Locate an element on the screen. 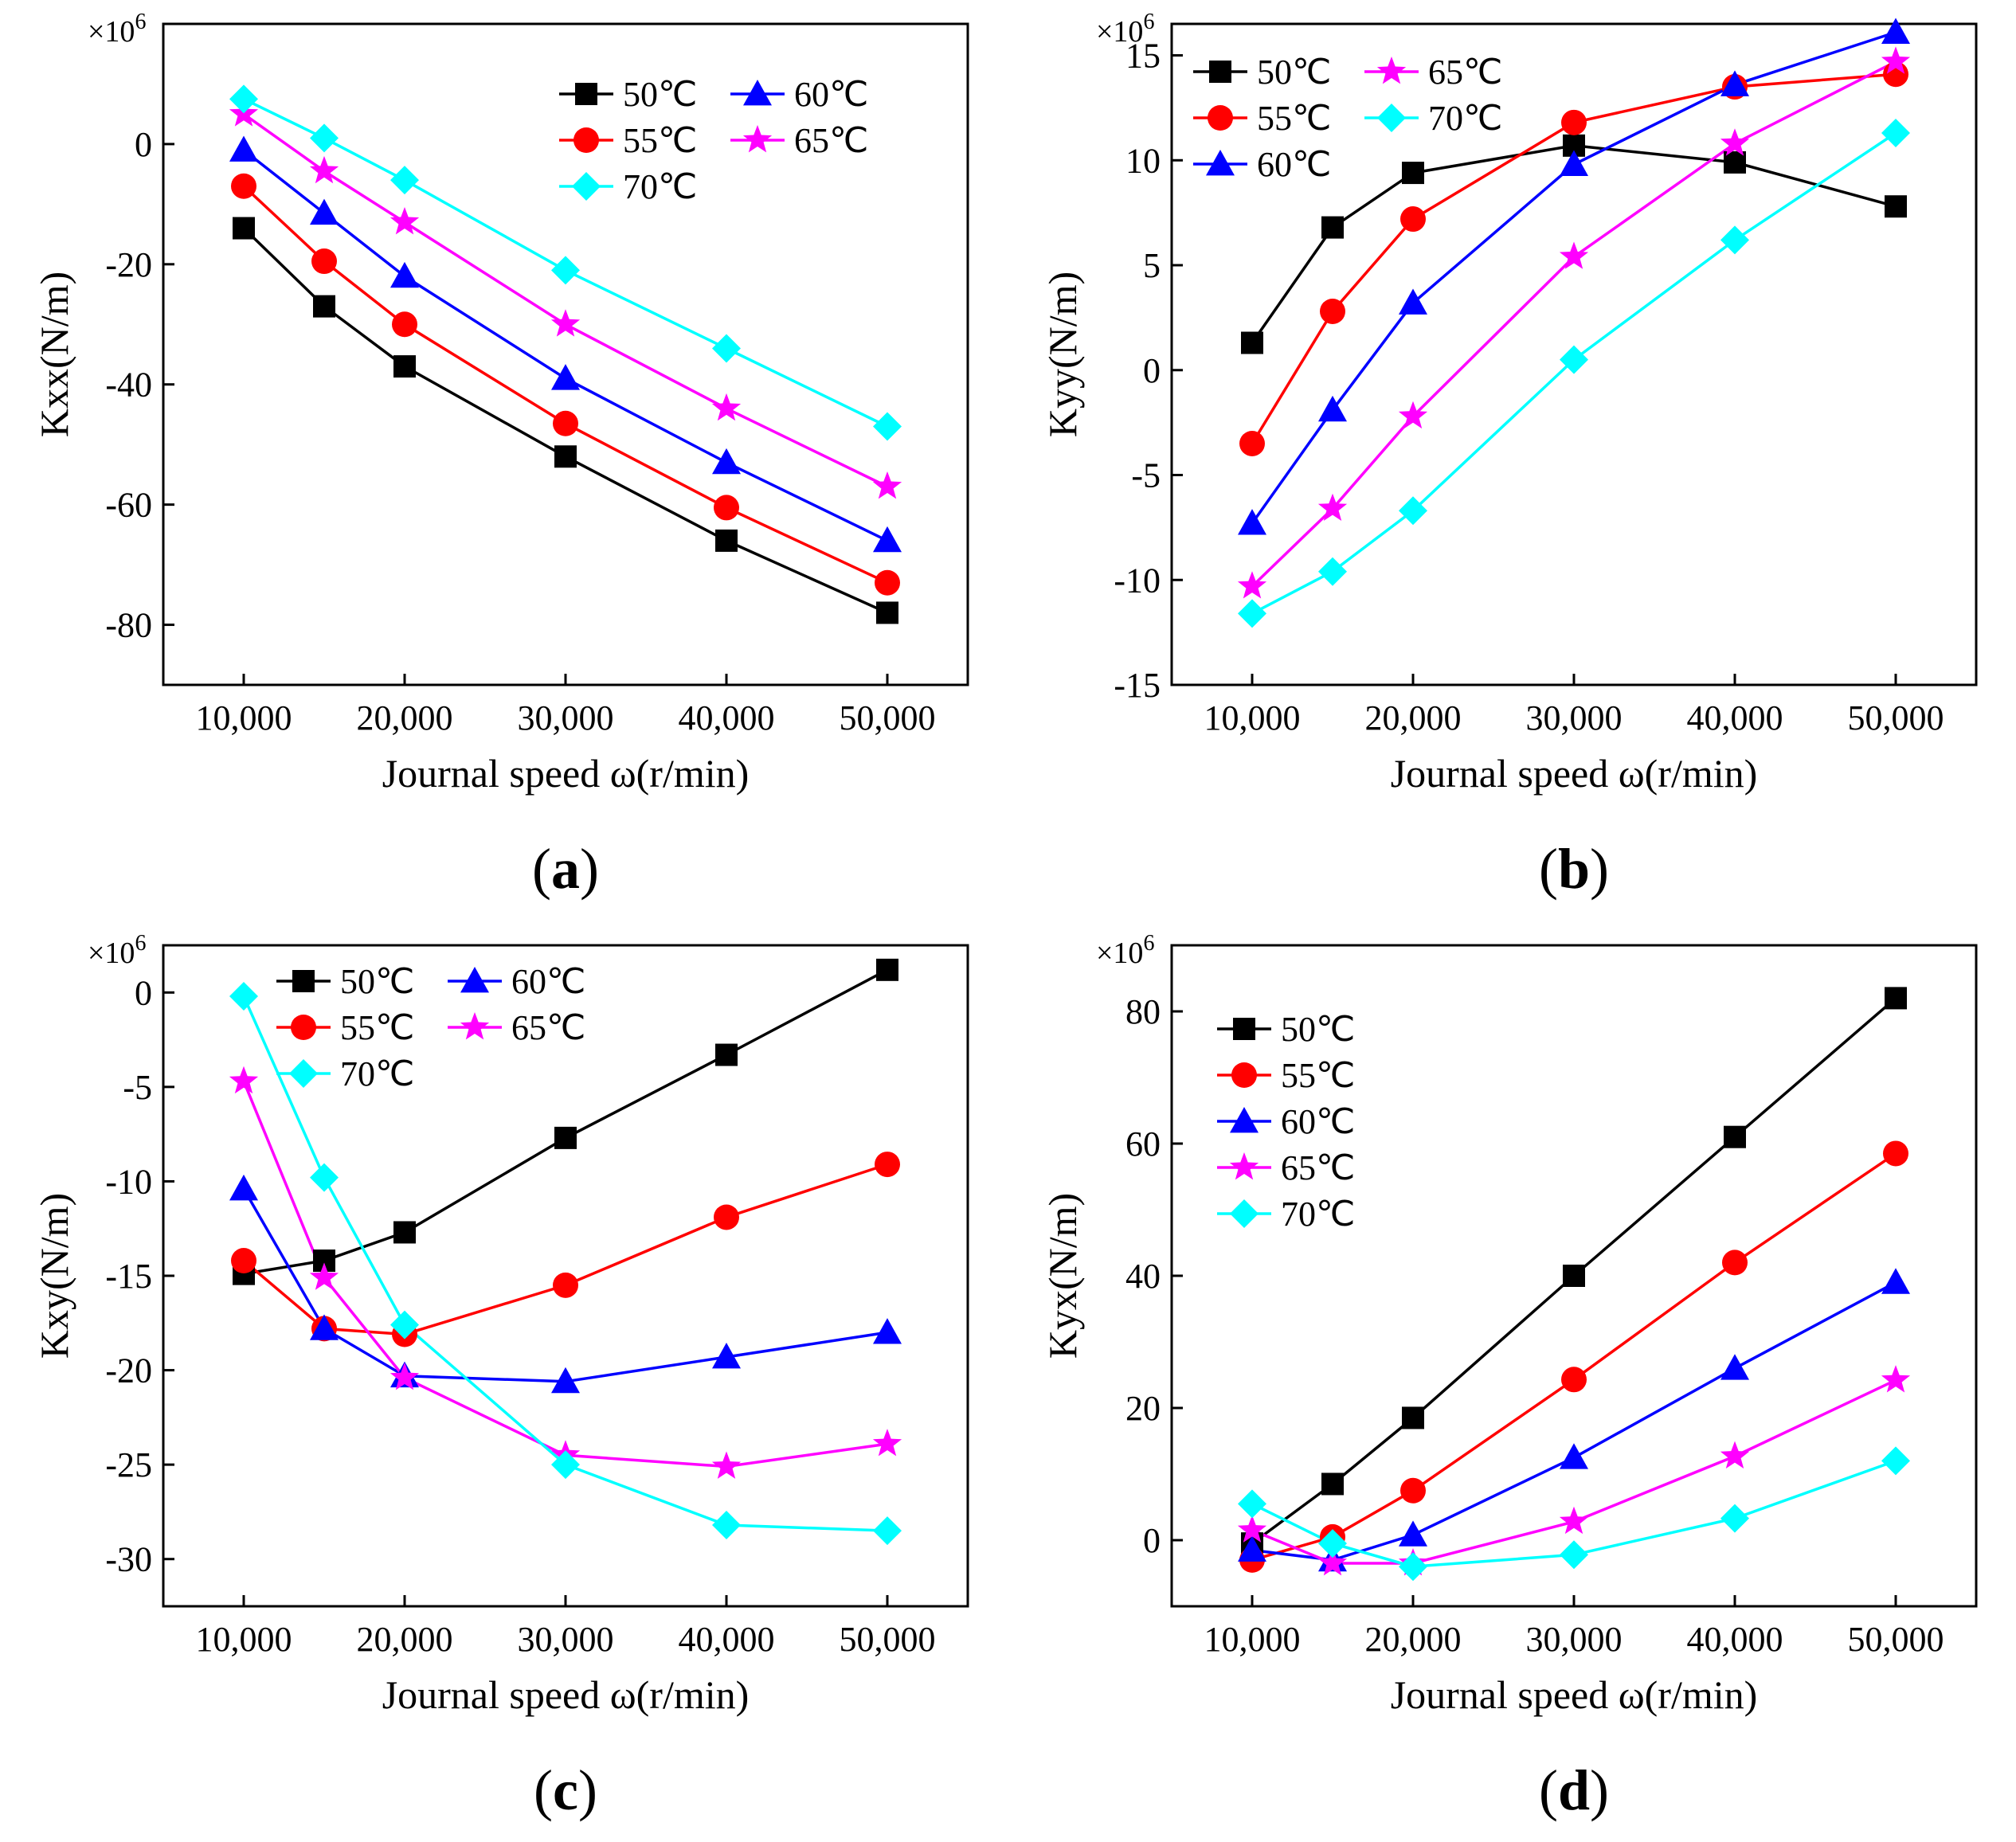 Image resolution: width=2016 pixels, height=1842 pixels. legend-item: 60℃ is located at coordinates (516, 981).